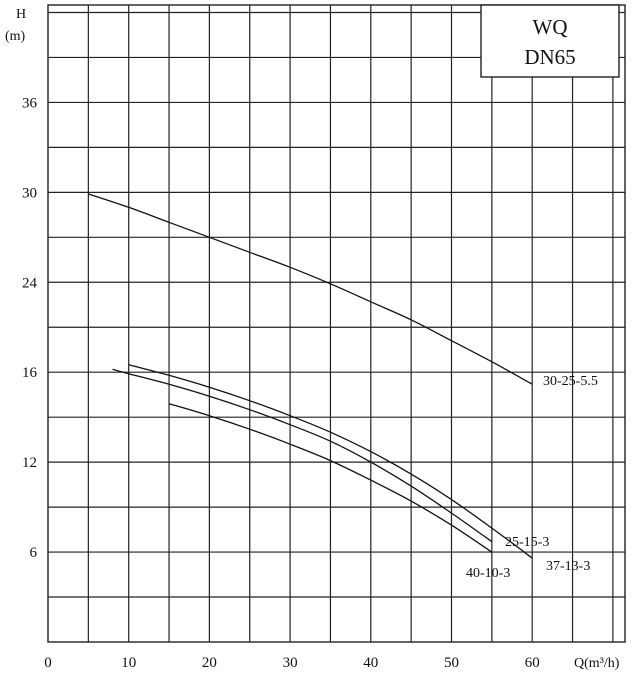 The image size is (637, 676). I want to click on y-tick-label: 30, so click(29, 193).